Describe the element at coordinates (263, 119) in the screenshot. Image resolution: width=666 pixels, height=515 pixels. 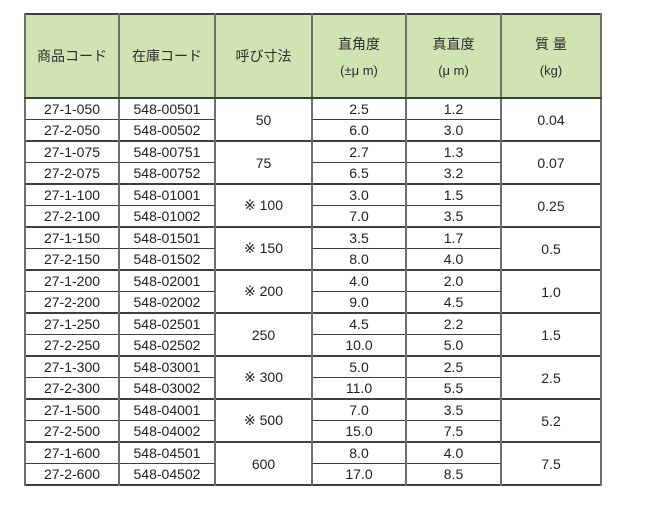
I see `nominal-size-cell: 50` at that location.